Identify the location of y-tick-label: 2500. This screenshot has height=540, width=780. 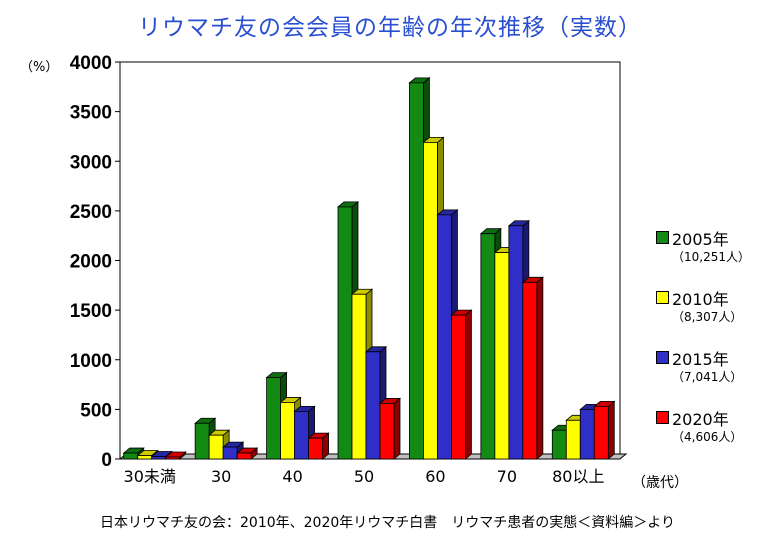
(91, 212).